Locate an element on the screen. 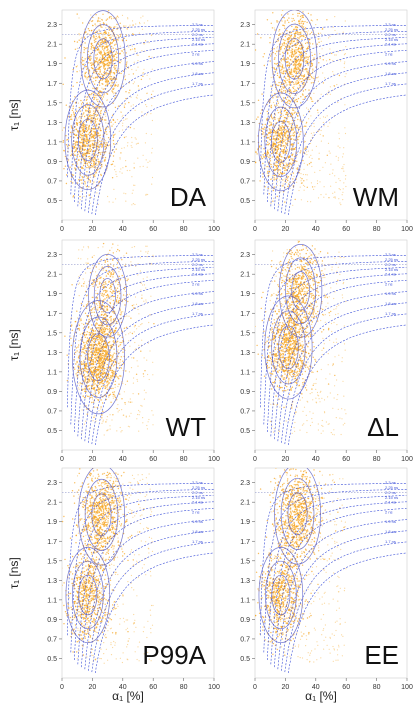 The image size is (420, 706). isoline-curve is located at coordinates (337, 120).